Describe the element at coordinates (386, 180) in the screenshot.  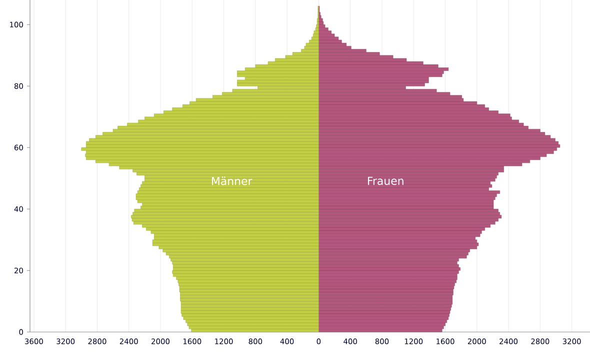
I see `series-label: Frauen` at that location.